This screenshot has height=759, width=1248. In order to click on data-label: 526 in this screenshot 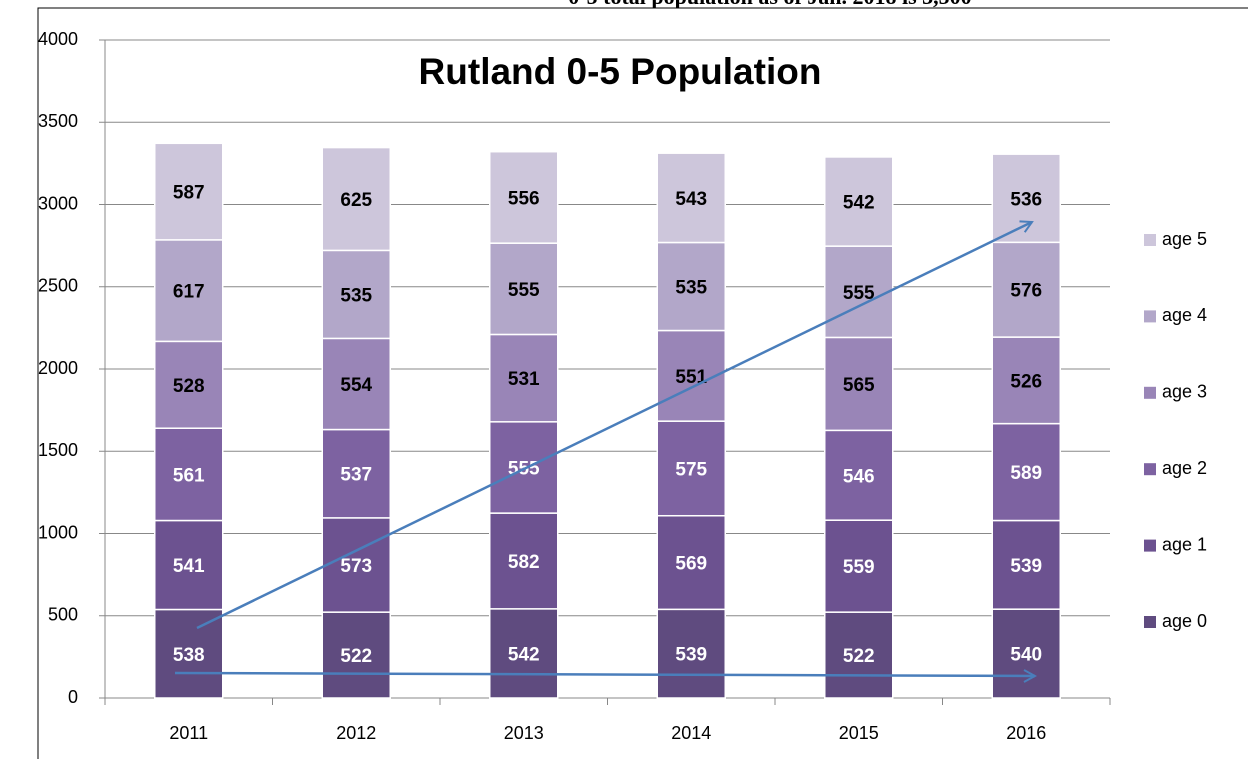, I will do `click(1026, 381)`.